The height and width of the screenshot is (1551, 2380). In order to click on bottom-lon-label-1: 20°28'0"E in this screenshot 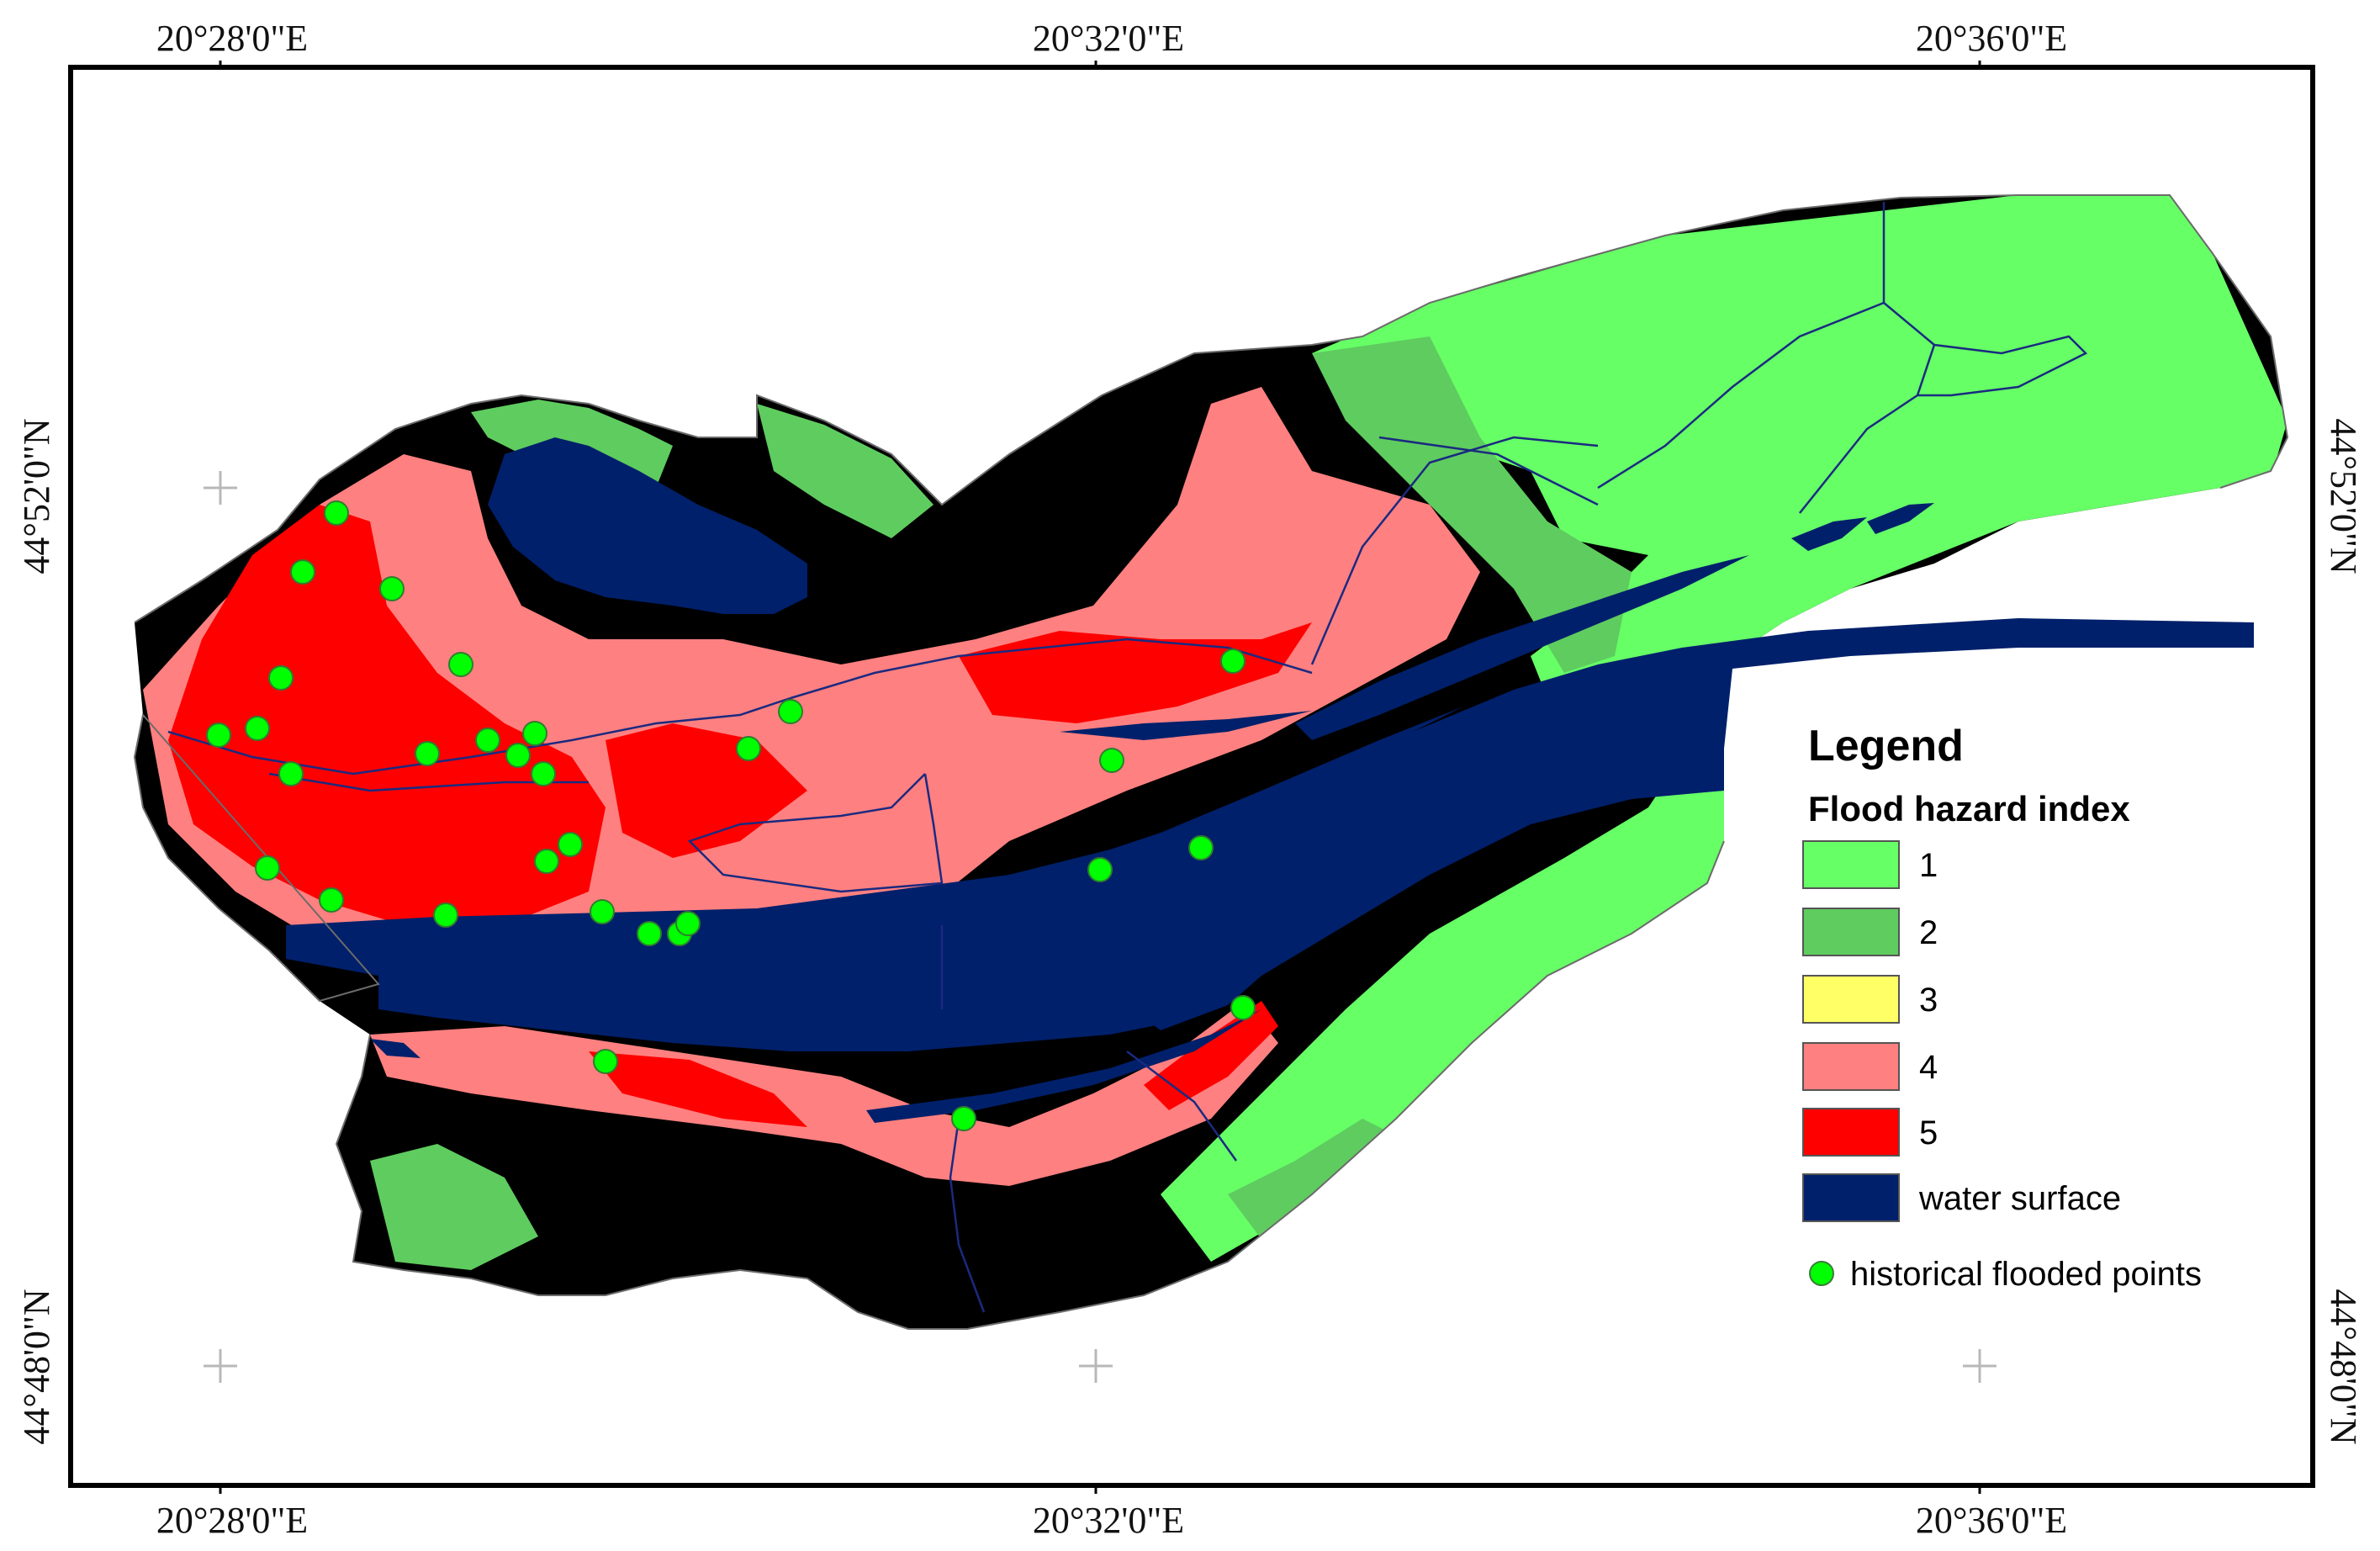, I will do `click(232, 1520)`.